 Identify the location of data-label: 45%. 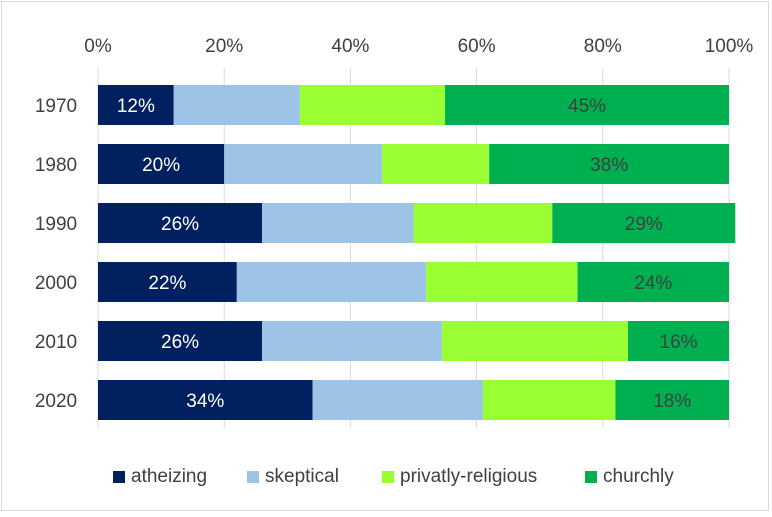
(587, 106).